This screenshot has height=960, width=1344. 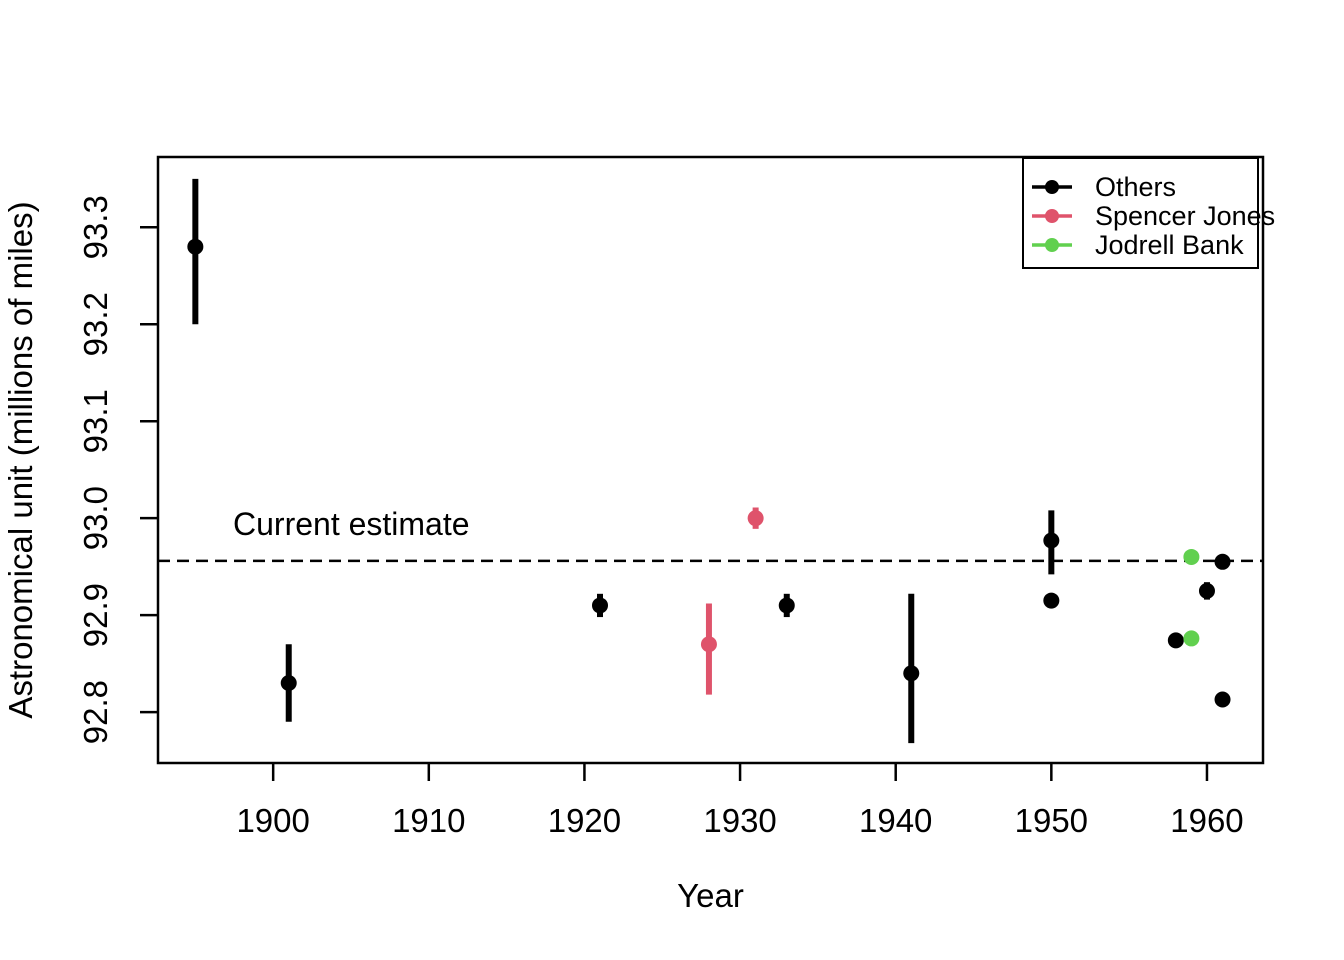 What do you see at coordinates (1185, 216) in the screenshot?
I see `legend-label: Spencer Jones` at bounding box center [1185, 216].